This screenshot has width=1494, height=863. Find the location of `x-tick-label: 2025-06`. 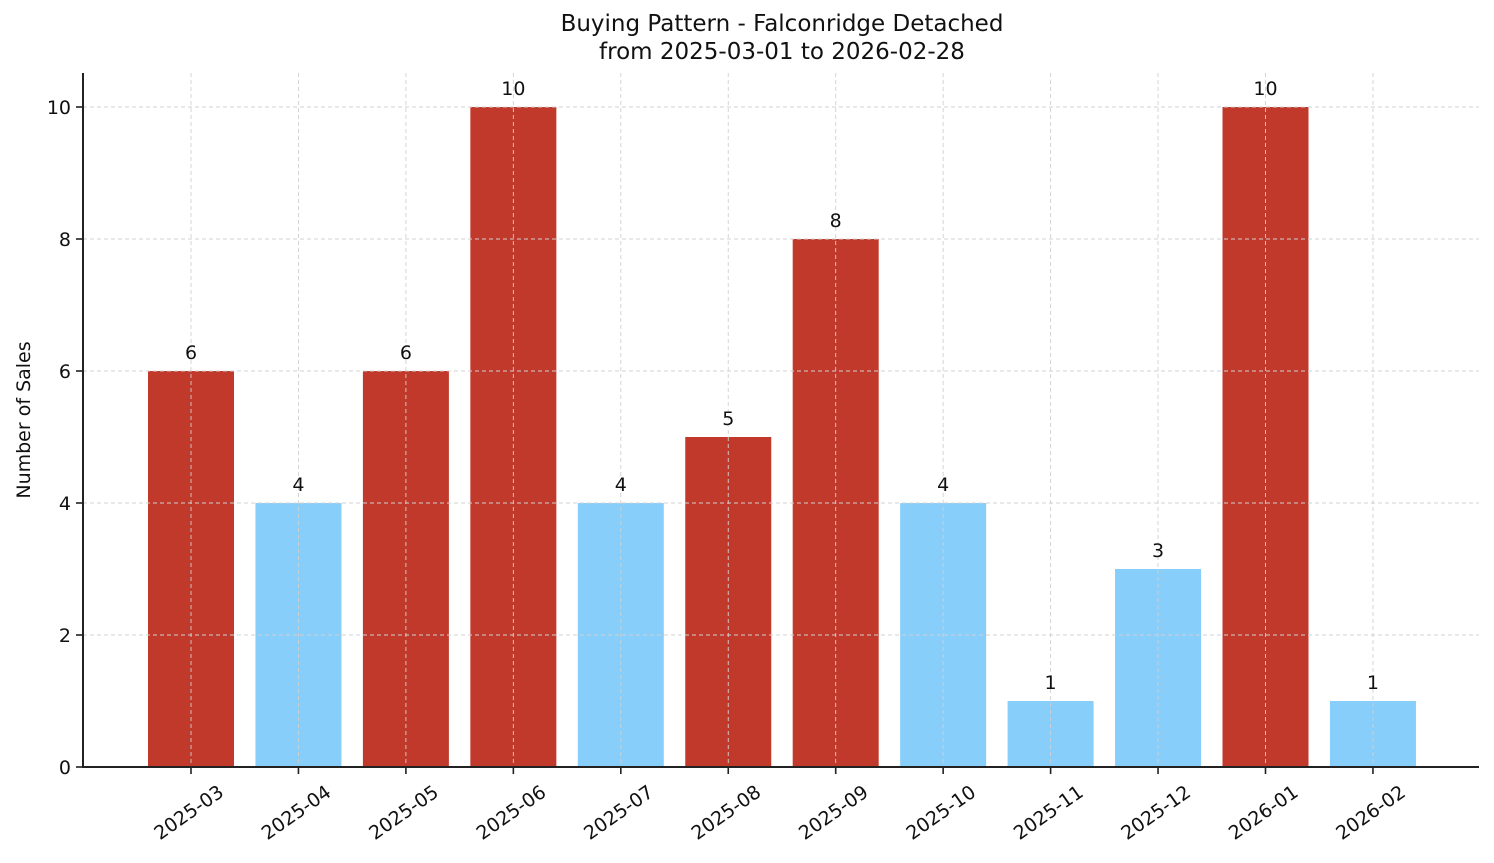

x-tick-label: 2025-06 is located at coordinates (512, 813).